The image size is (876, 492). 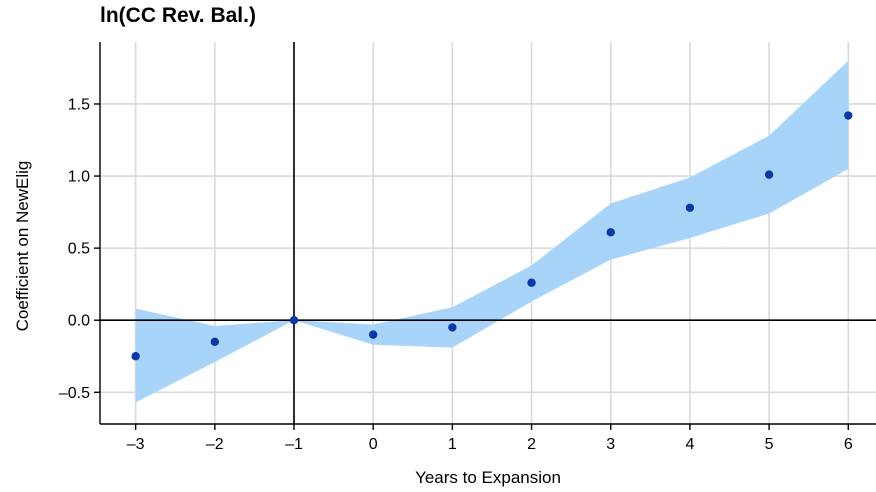 I want to click on x-tick-label: 4, so click(x=689, y=444).